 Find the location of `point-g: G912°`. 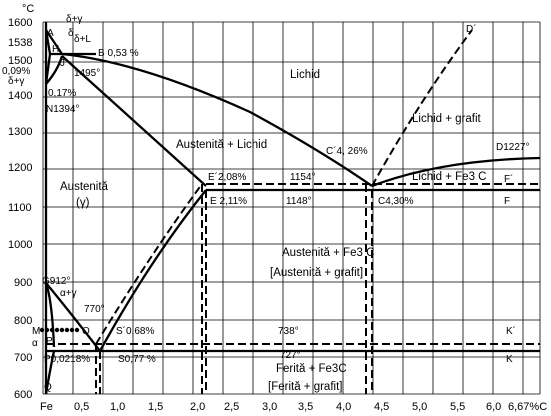

point-g: G912° is located at coordinates (56, 281).